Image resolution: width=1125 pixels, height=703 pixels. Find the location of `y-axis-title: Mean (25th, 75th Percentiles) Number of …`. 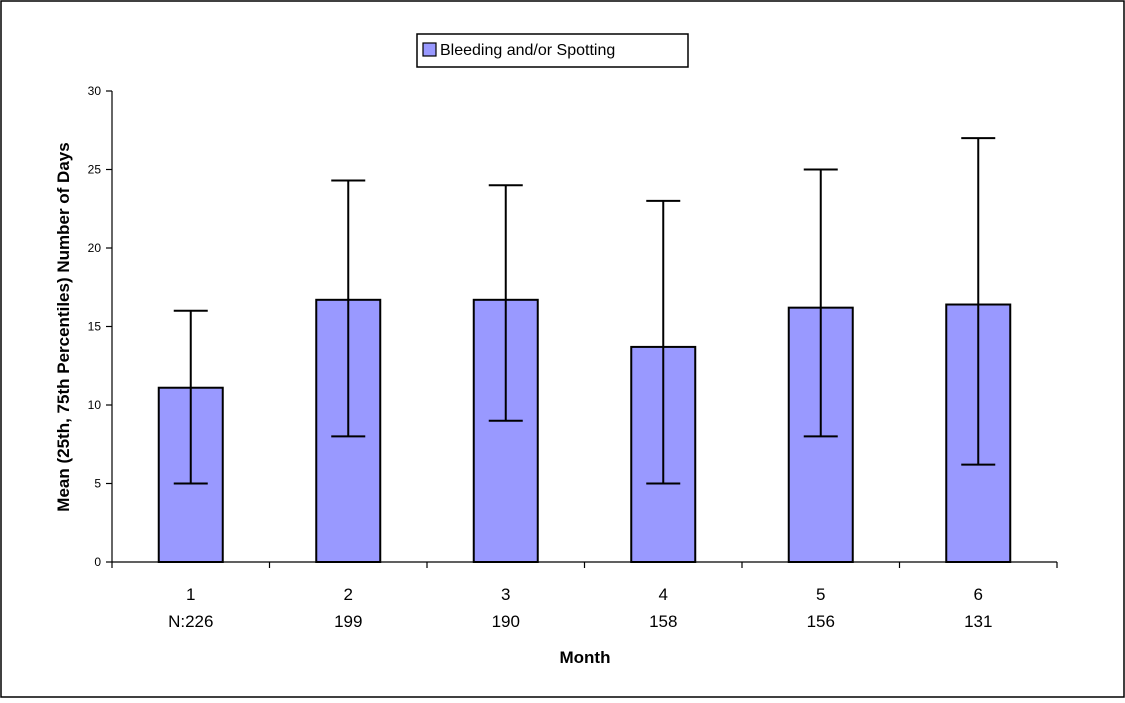

y-axis-title: Mean (25th, 75th Percentiles) Number of … is located at coordinates (63, 326).